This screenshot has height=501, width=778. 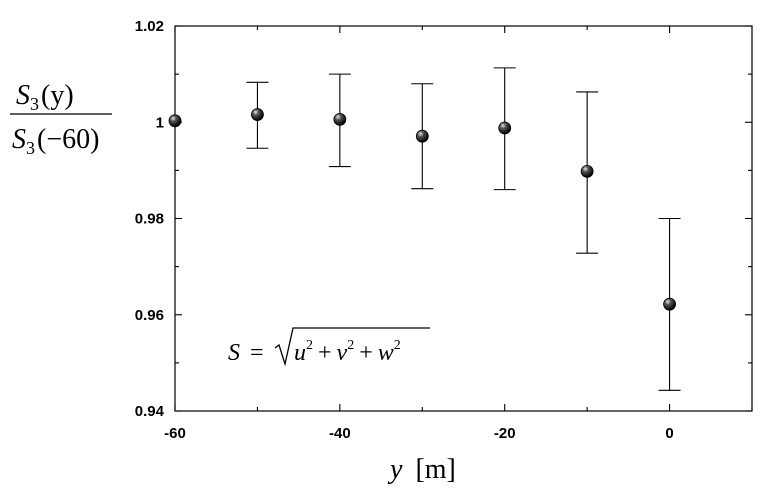 What do you see at coordinates (160, 122) in the screenshot?
I see `y-tick-label: 1` at bounding box center [160, 122].